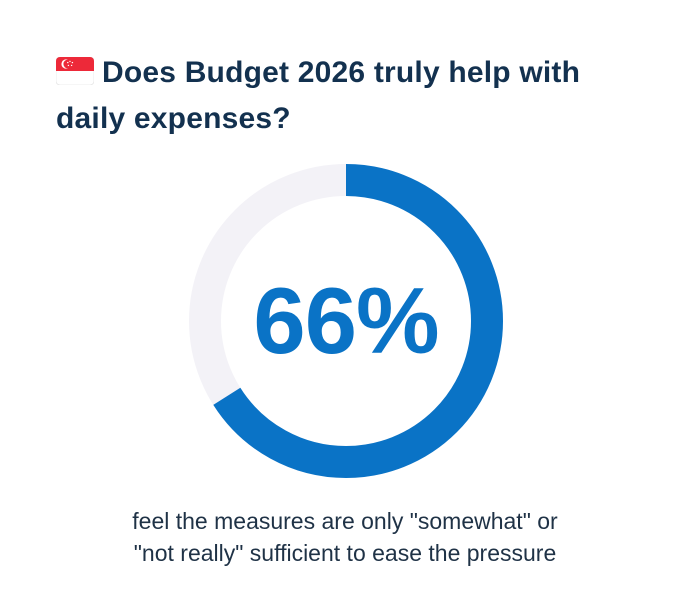  Describe the element at coordinates (345, 521) in the screenshot. I see `caption-line-1: feel the measures are only "somewhat" or` at that location.